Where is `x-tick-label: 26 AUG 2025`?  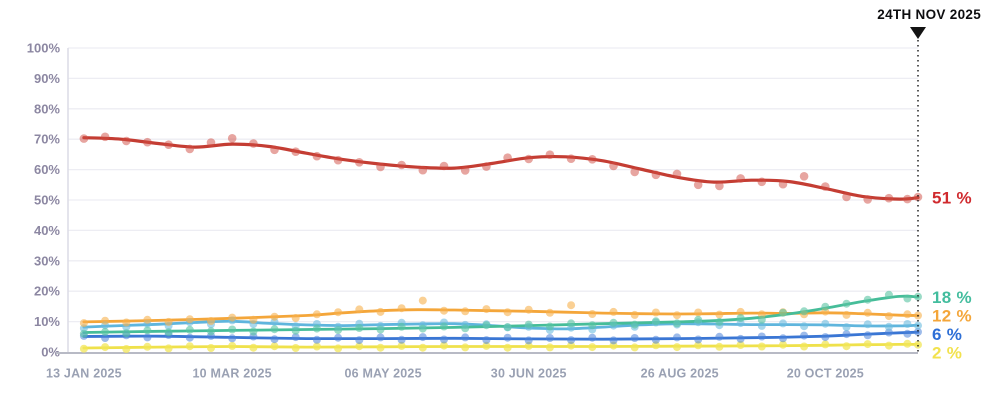
x-tick-label: 26 AUG 2025 is located at coordinates (680, 374).